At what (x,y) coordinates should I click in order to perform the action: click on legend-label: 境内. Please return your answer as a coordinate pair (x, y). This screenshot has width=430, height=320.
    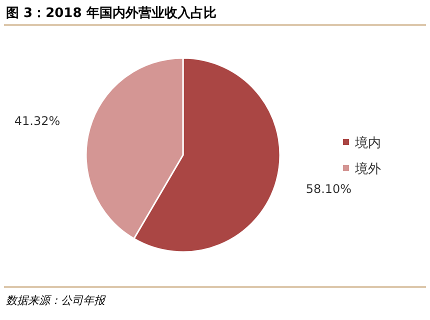
    Looking at the image, I should click on (367, 143).